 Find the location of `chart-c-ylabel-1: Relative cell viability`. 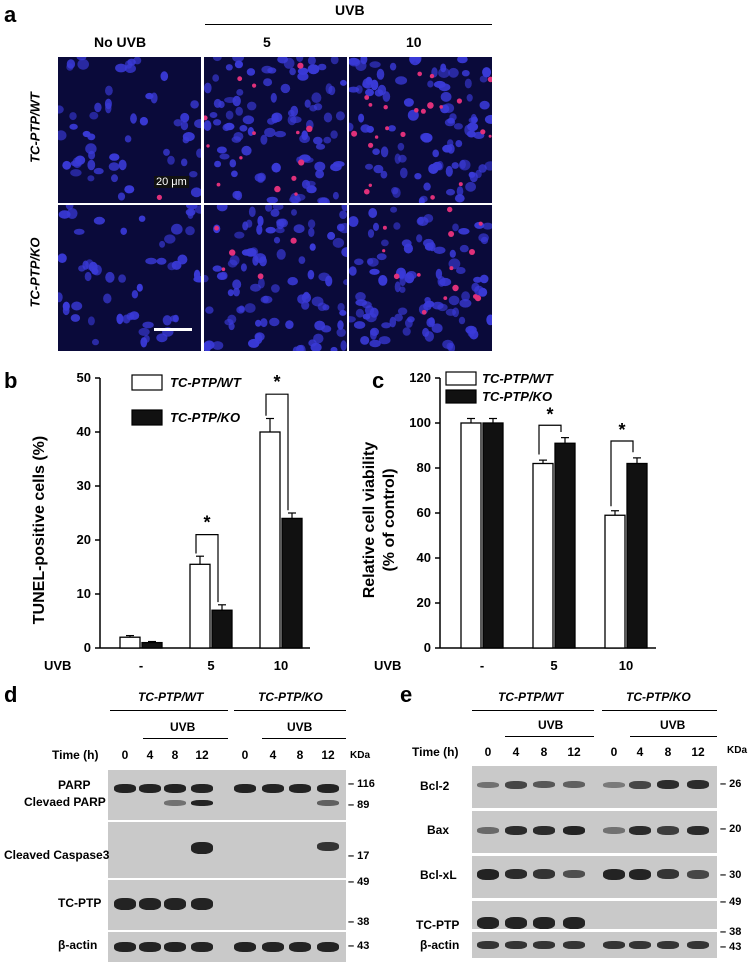

chart-c-ylabel-1: Relative cell viability is located at coordinates (369, 520).